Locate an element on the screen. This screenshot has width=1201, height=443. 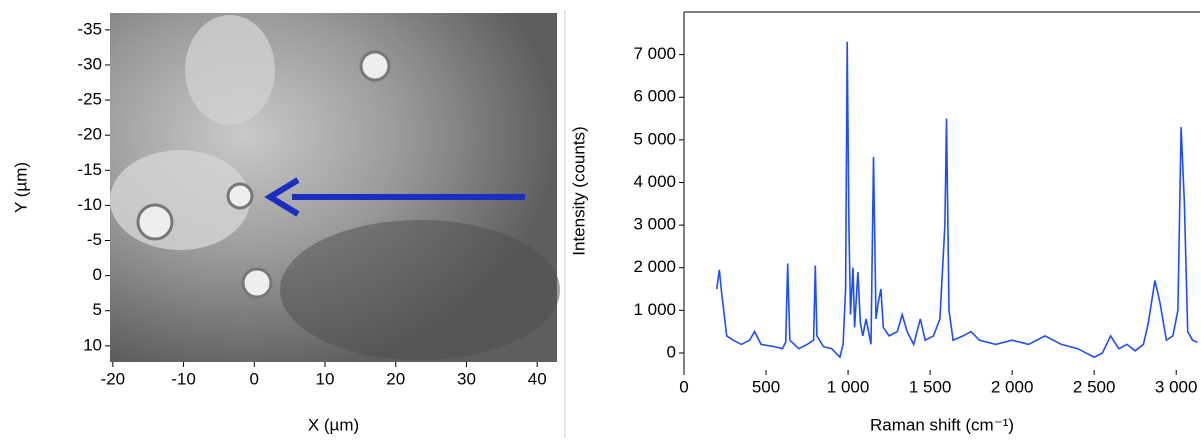
y-tick-label: -5 is located at coordinates (94, 239).